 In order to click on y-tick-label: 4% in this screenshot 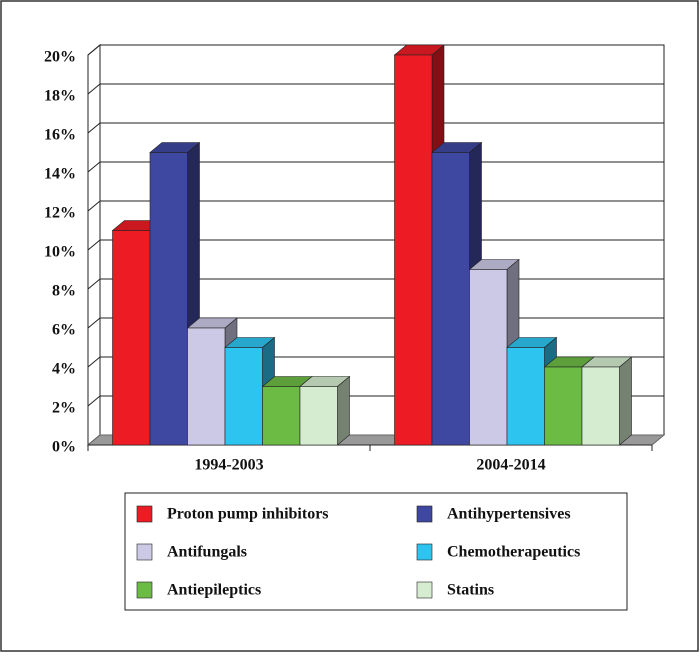, I will do `click(64, 369)`.